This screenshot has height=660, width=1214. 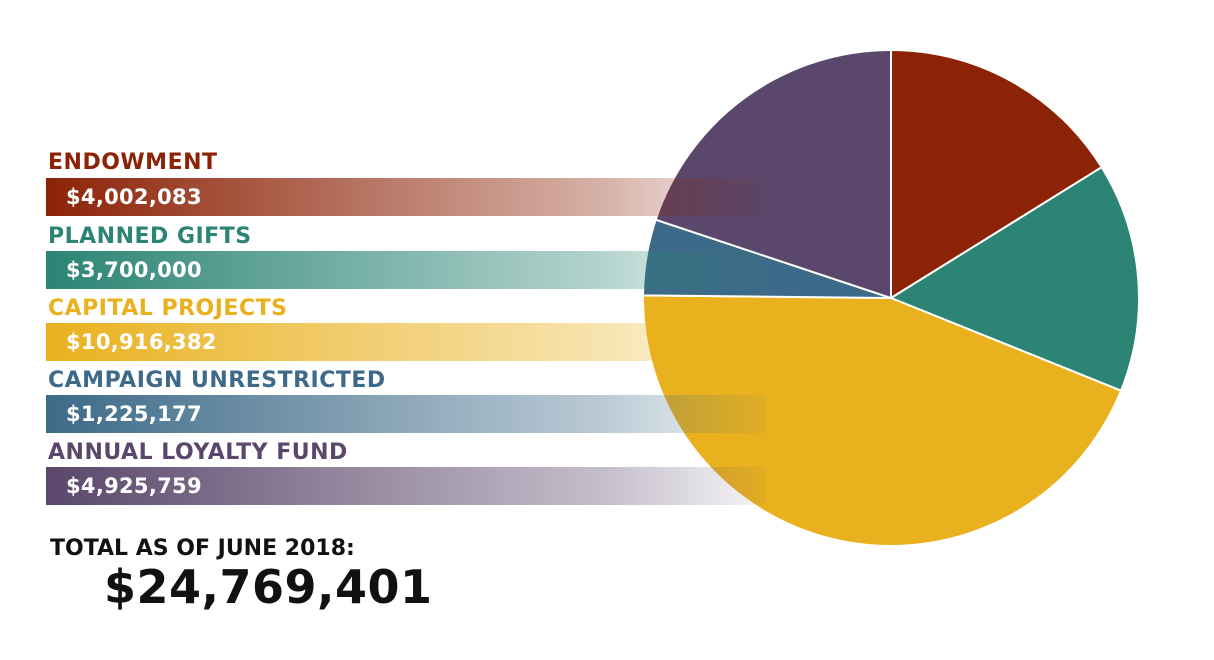 What do you see at coordinates (217, 380) in the screenshot?
I see `legend-label-campaign-unrestricted: CAMPAIGN UNRESTRICTED` at bounding box center [217, 380].